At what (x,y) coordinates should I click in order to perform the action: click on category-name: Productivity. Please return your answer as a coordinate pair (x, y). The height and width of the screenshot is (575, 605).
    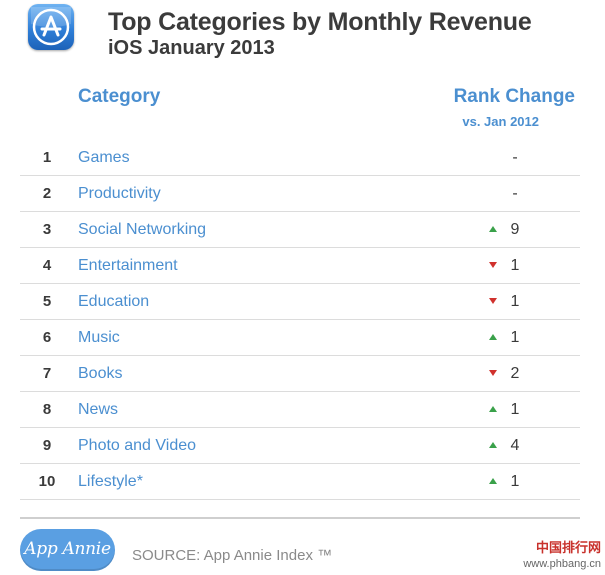
    Looking at the image, I should click on (119, 193).